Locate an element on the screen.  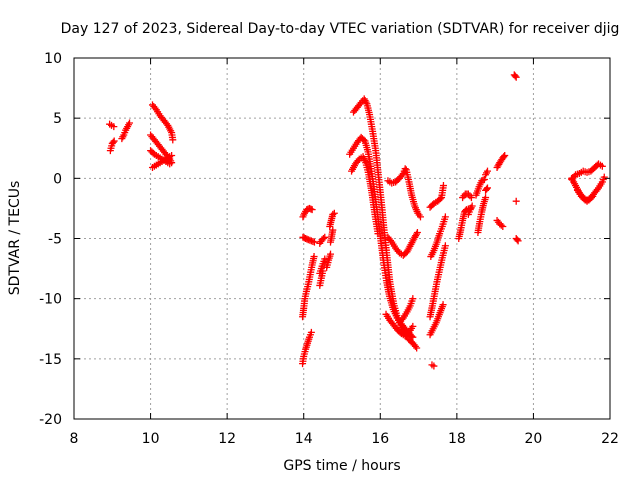
x-tick-label: 14 is located at coordinates (304, 439).